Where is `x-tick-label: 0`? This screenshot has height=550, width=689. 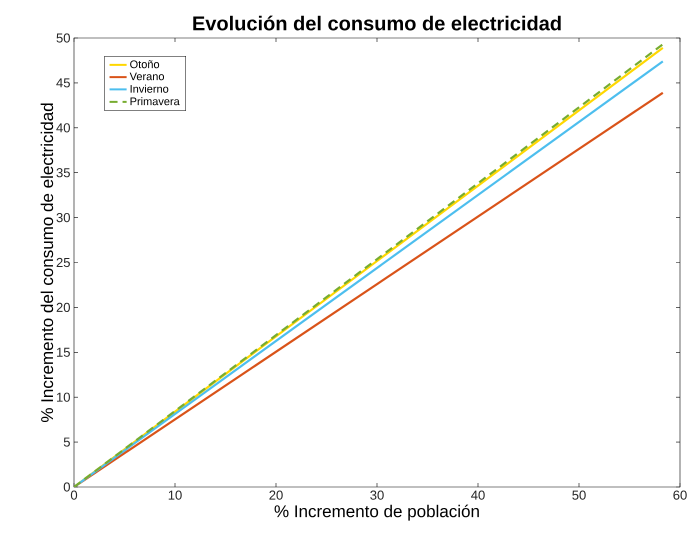 x-tick-label: 0 is located at coordinates (74, 495).